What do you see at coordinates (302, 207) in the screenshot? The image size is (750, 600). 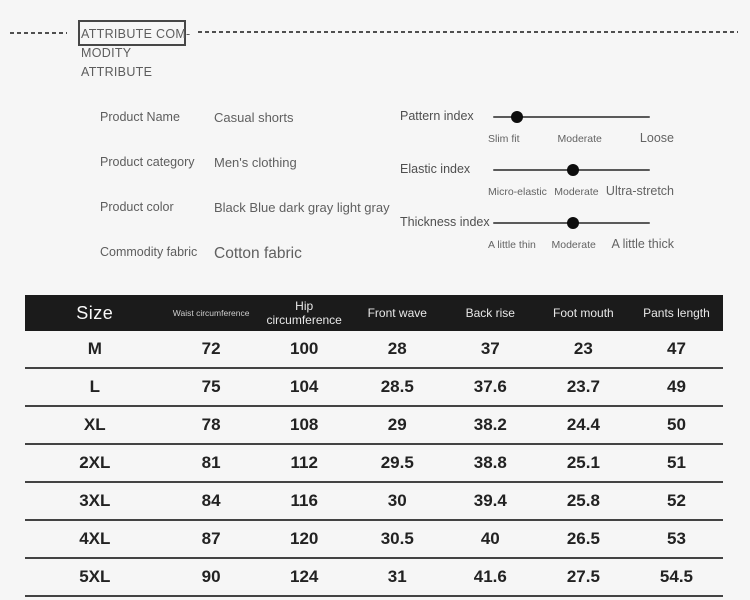 I see `attribute-value: Black Blue dark gray light gray` at bounding box center [302, 207].